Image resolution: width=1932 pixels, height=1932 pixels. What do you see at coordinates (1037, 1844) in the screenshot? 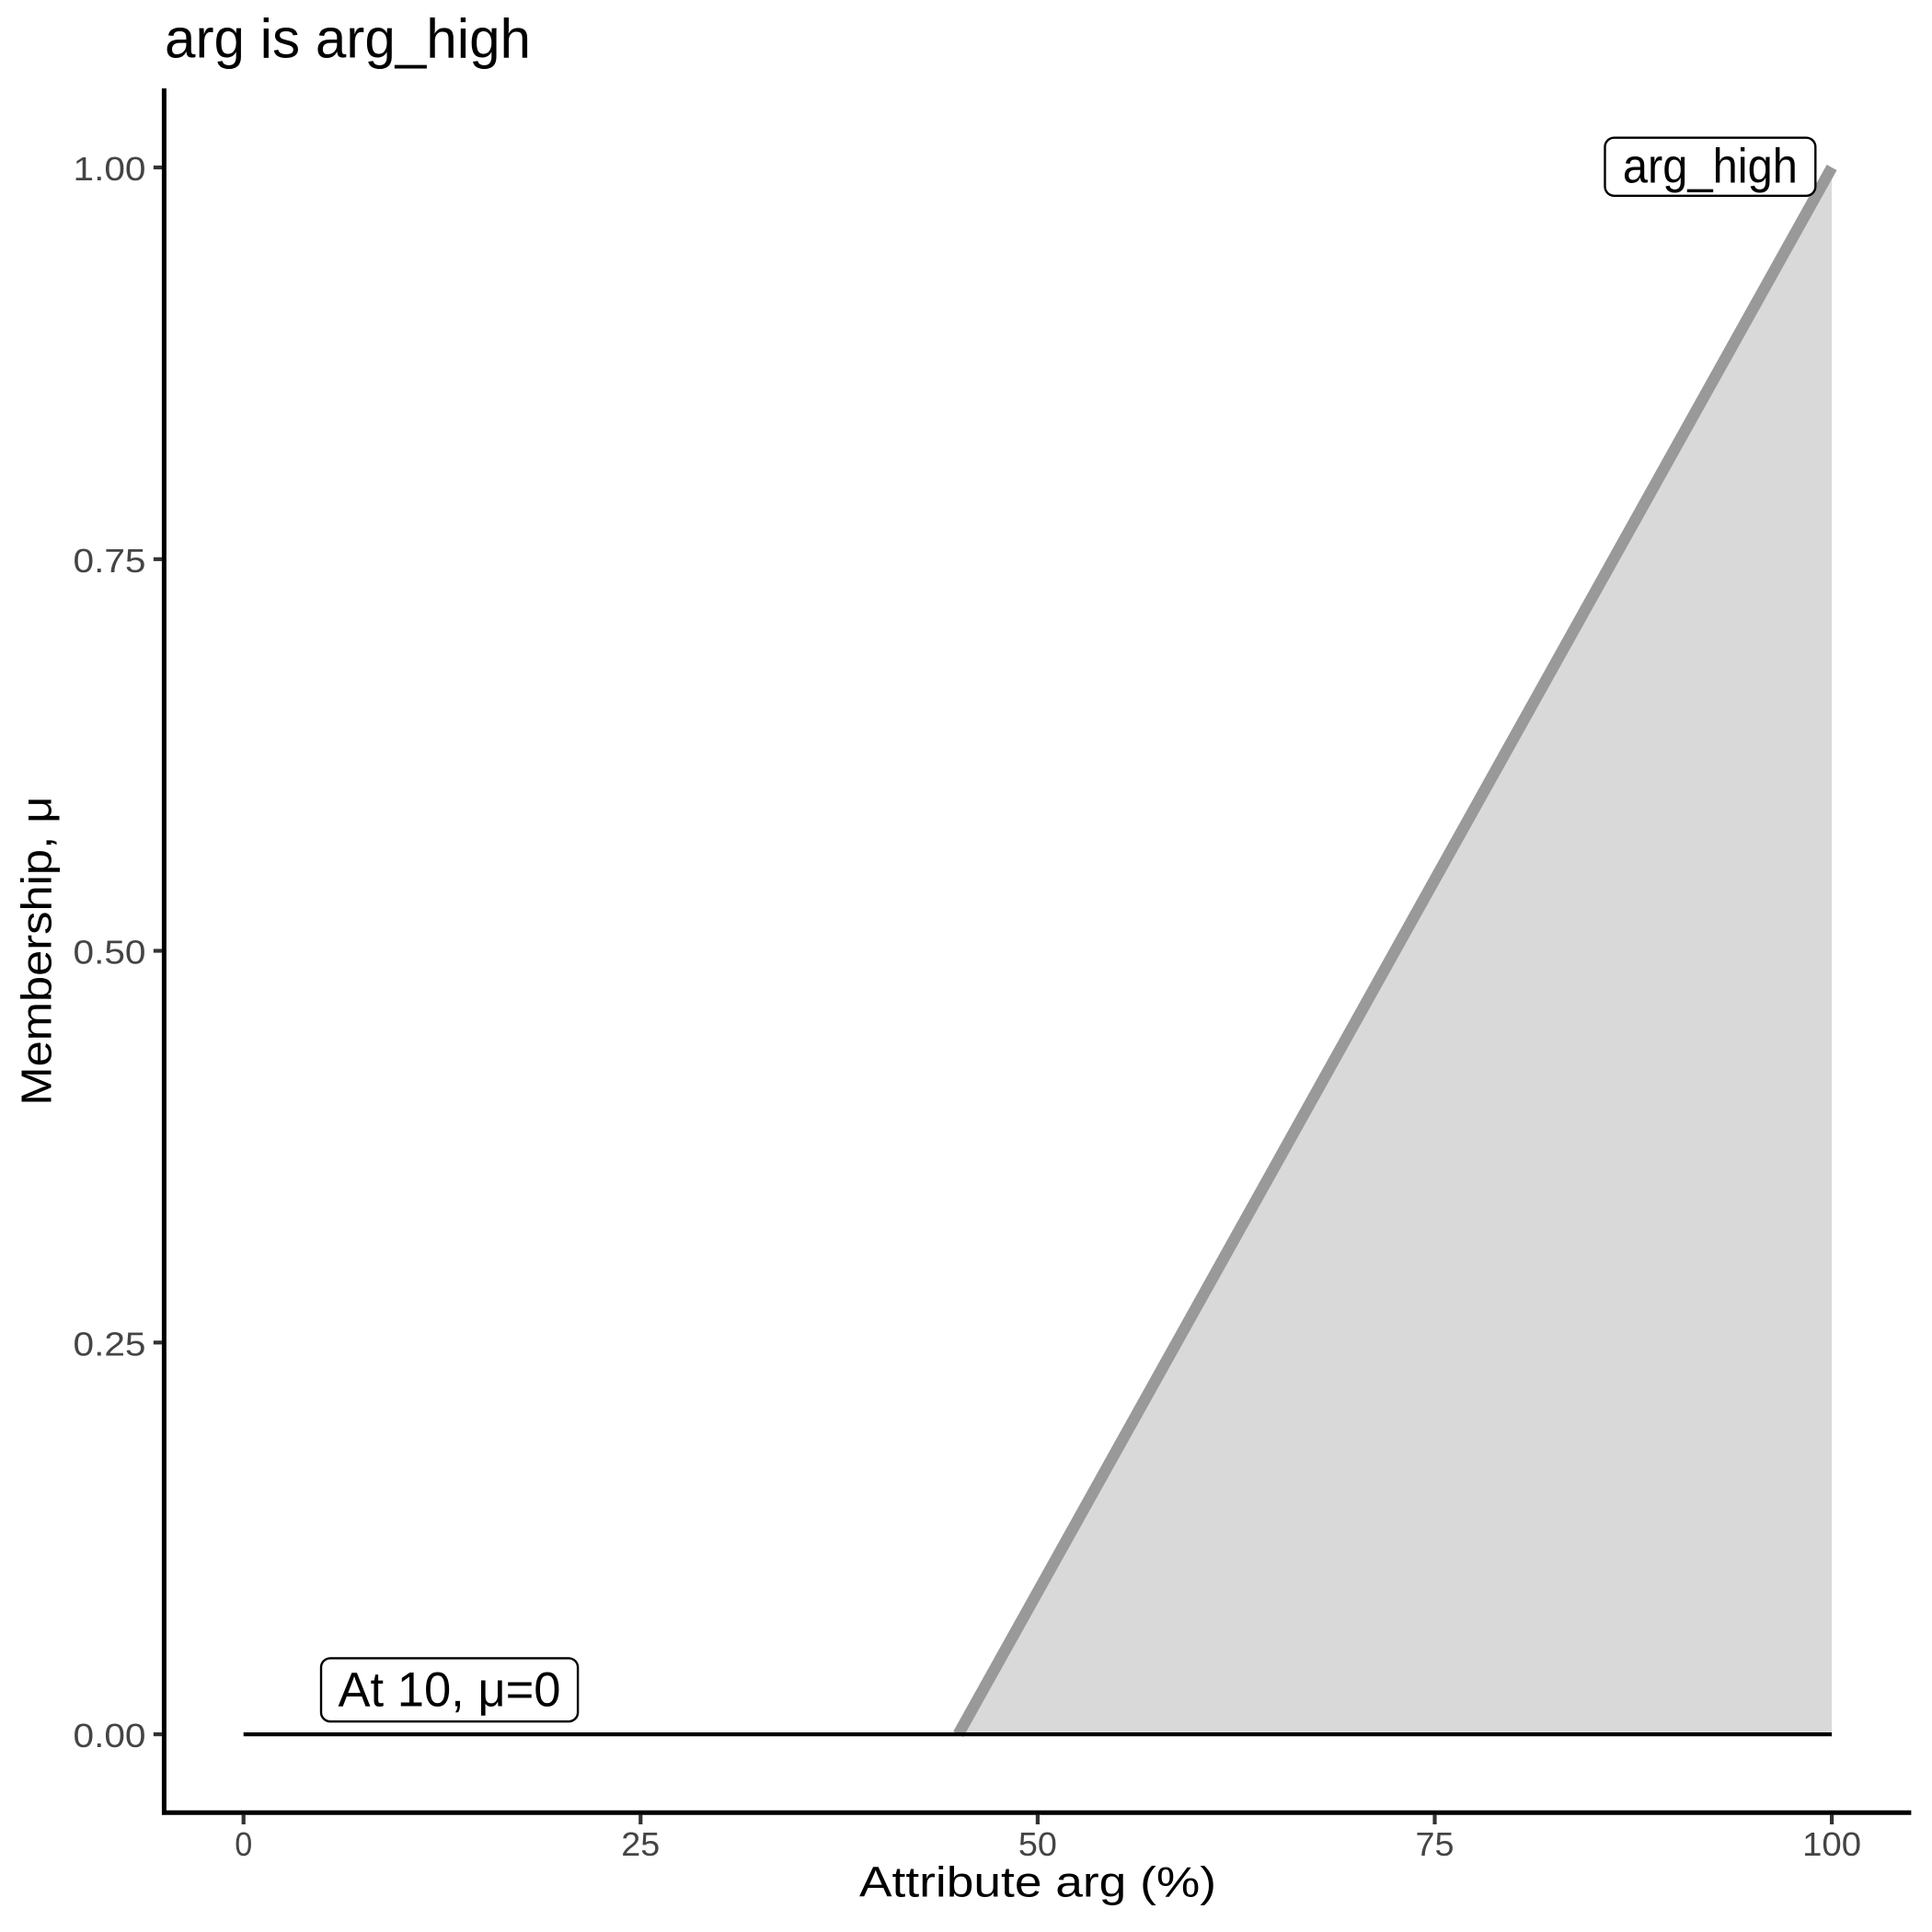
I see `svg-text: 50` at bounding box center [1037, 1844].